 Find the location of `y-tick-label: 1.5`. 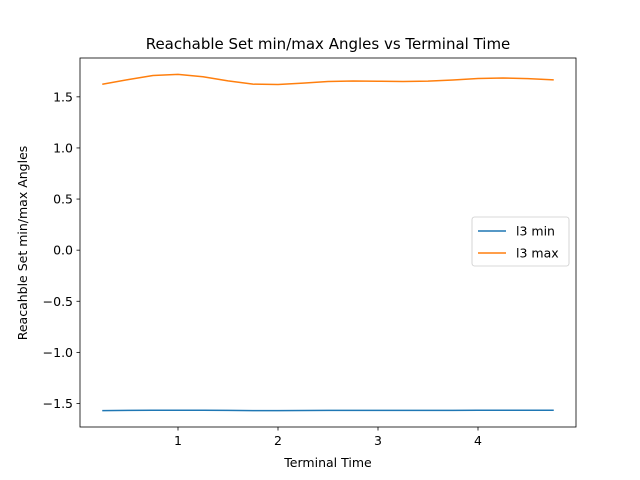

y-tick-label: 1.5 is located at coordinates (63, 96).